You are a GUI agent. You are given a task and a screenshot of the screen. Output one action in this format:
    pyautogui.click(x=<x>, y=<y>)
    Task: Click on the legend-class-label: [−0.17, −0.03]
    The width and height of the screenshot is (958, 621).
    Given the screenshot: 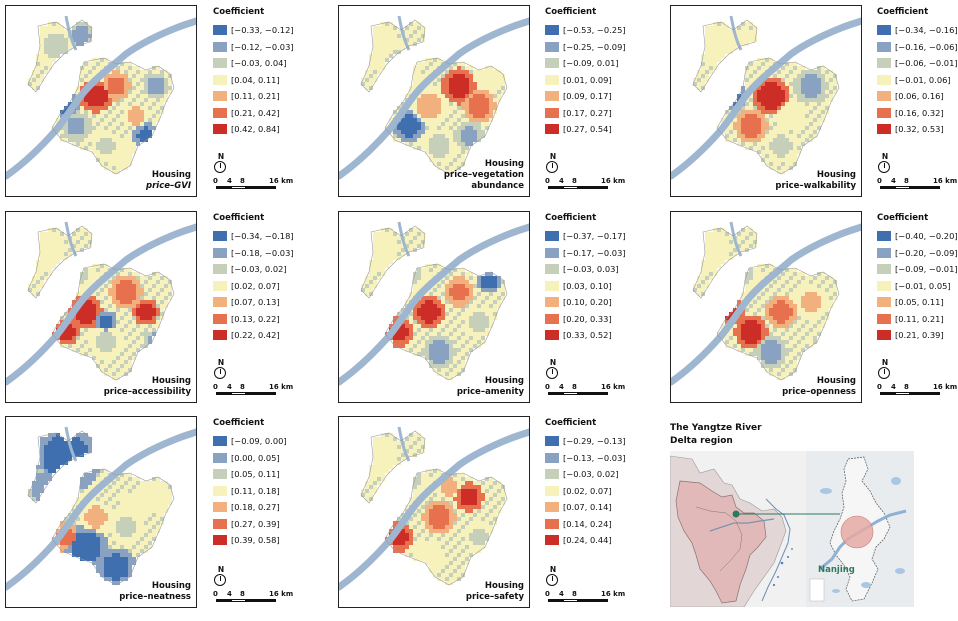 What is the action you would take?
    pyautogui.click(x=594, y=252)
    